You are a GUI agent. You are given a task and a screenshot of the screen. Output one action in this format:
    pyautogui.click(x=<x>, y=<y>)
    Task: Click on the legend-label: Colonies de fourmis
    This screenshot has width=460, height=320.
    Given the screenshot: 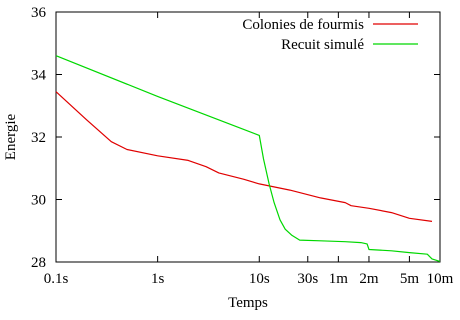 What is the action you would take?
    pyautogui.click(x=303, y=25)
    